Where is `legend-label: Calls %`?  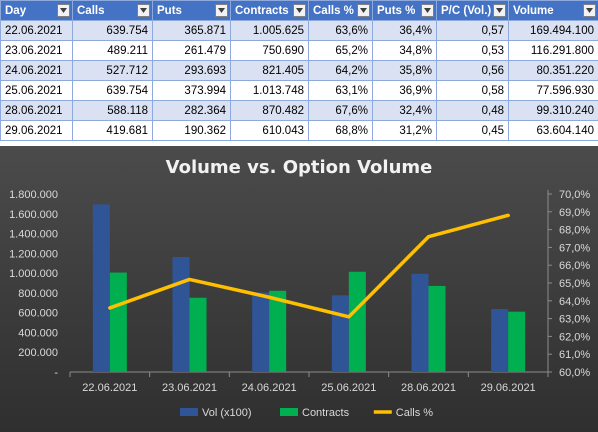 legend-label: Calls % is located at coordinates (415, 413).